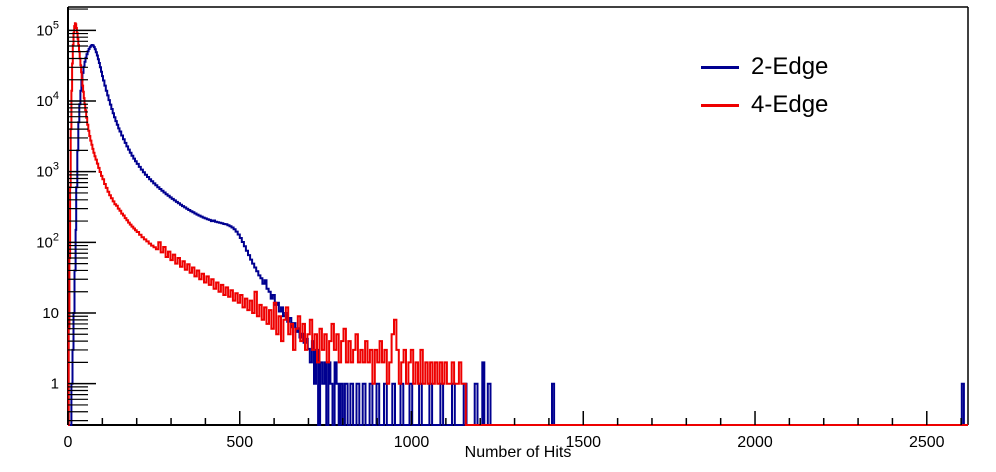 The height and width of the screenshot is (472, 996). What do you see at coordinates (720, 67) in the screenshot?
I see `legend-line-2edge-icon` at bounding box center [720, 67].